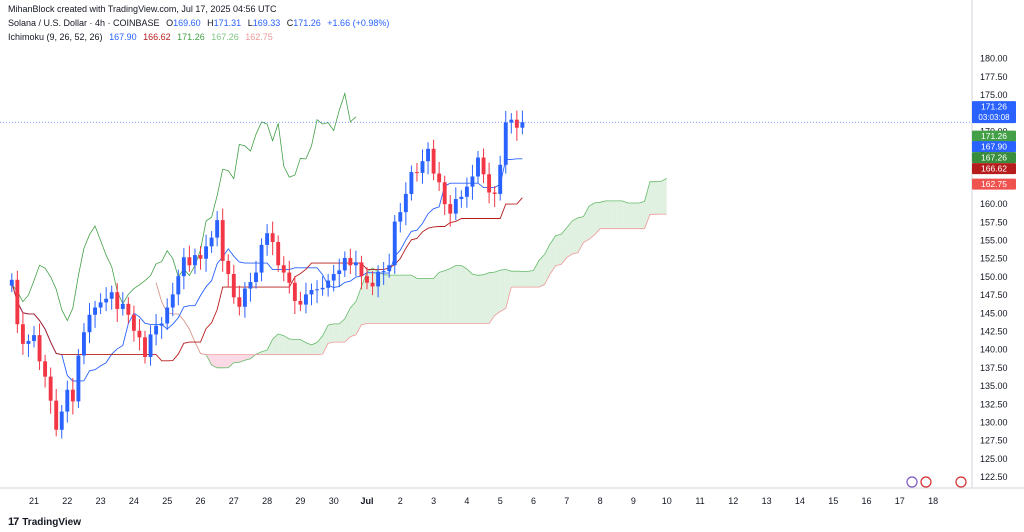 This screenshot has height=532, width=1024. Describe the element at coordinates (994, 259) in the screenshot. I see `y-tick-label: 152.50` at that location.